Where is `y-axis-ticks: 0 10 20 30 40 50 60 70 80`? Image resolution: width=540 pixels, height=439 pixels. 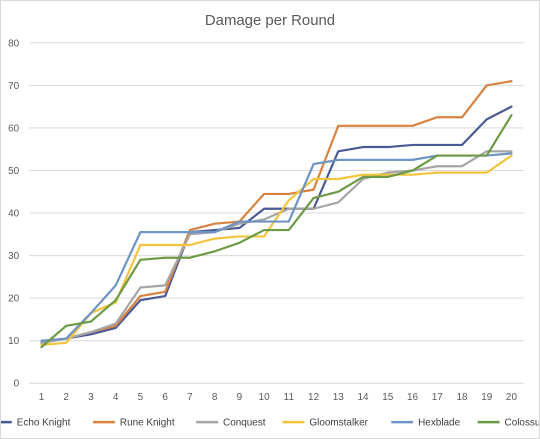 y-axis-ticks: 0 10 20 30 40 50 60 70 80 is located at coordinates (14, 213).